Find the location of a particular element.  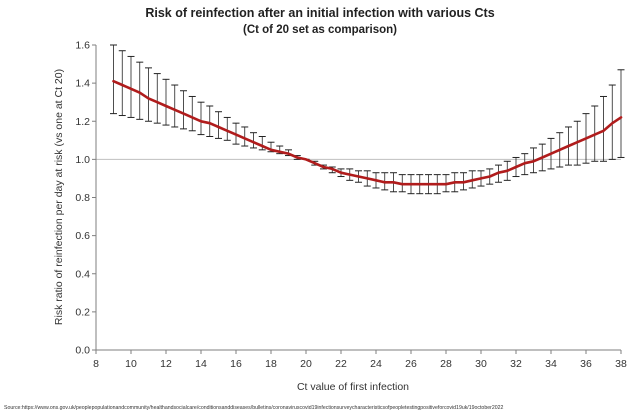

x-tick-label: 26 is located at coordinates (411, 364).